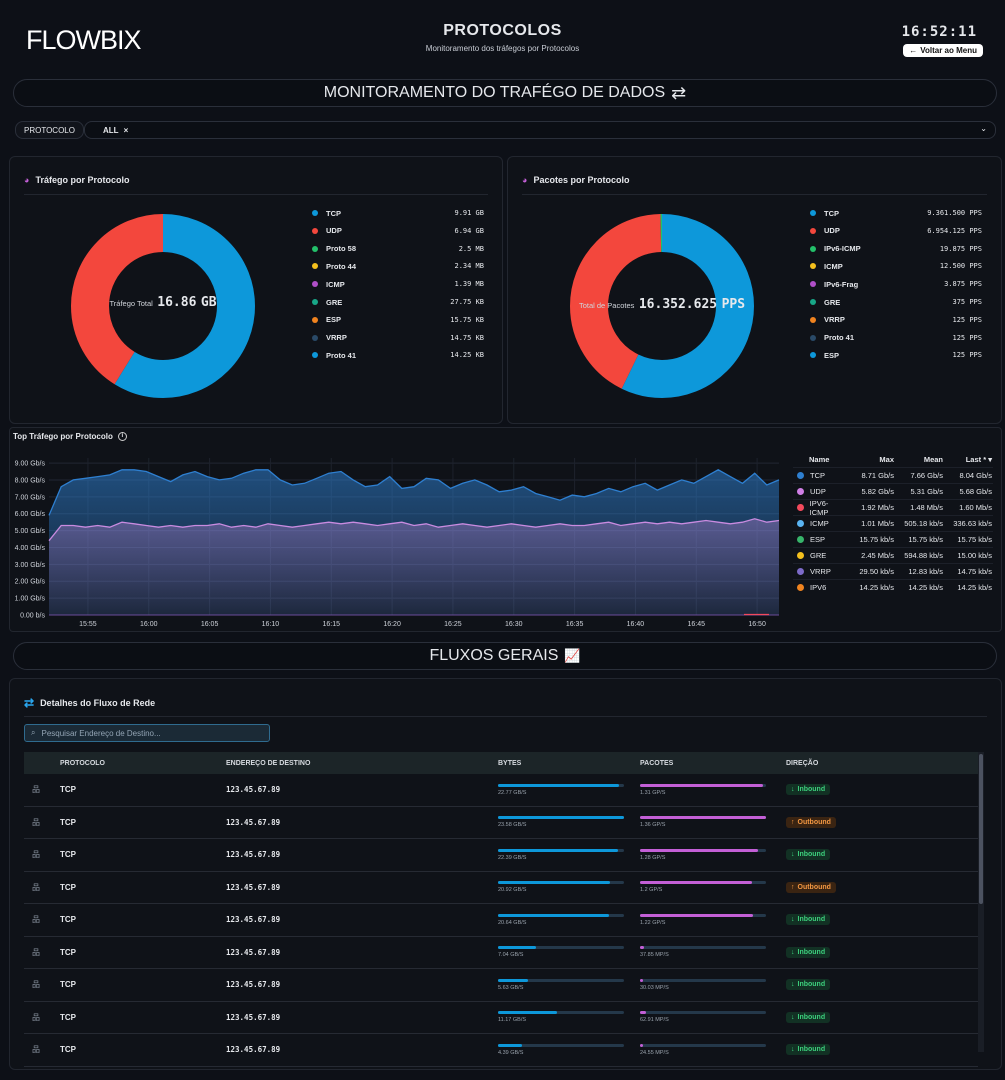 The height and width of the screenshot is (1080, 1005). Describe the element at coordinates (811, 887) in the screenshot. I see `outbound-badge: ↑ Outbound` at that location.